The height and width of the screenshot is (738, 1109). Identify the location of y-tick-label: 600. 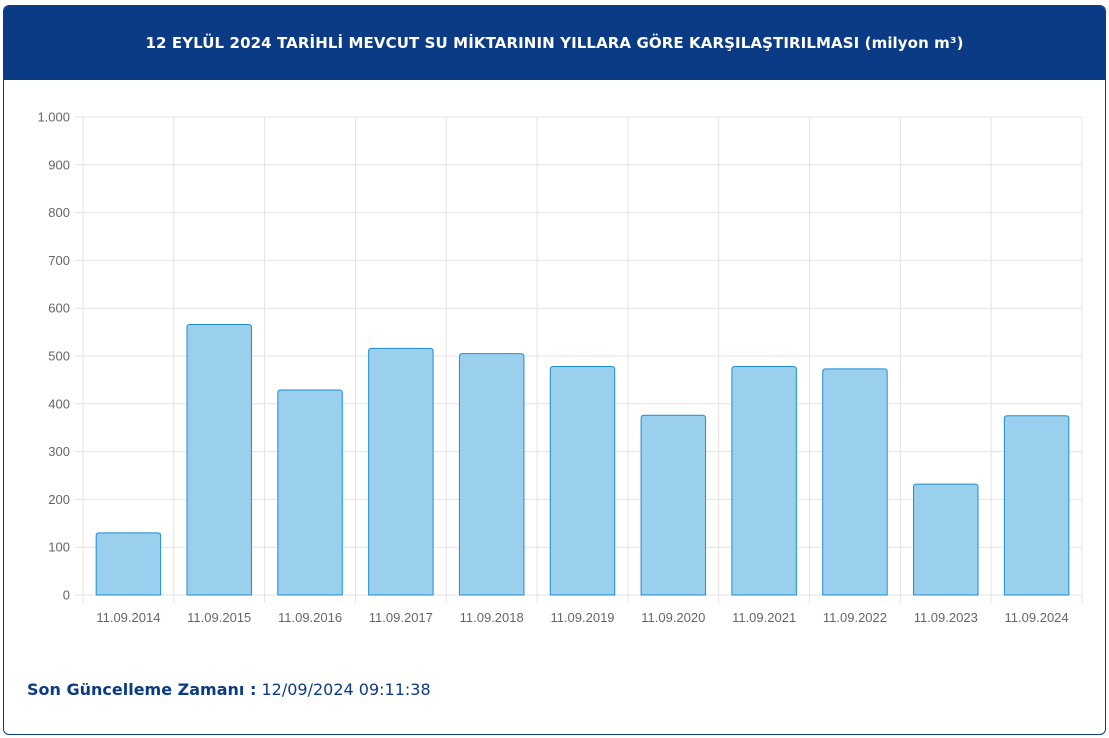
(59, 308).